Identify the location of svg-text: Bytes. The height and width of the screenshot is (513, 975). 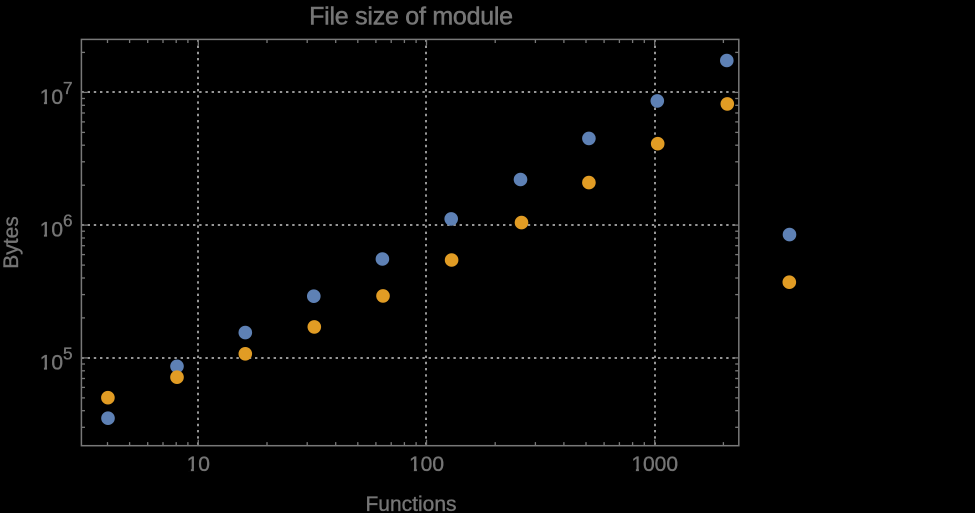
(11, 242).